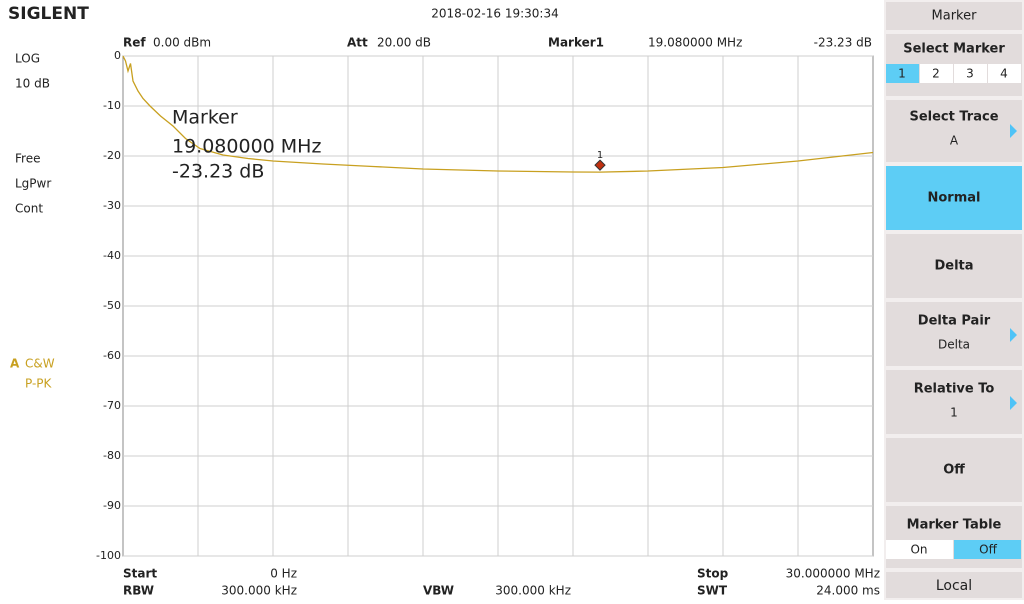  I want to click on detector-mode: LgPwr, so click(33, 184).